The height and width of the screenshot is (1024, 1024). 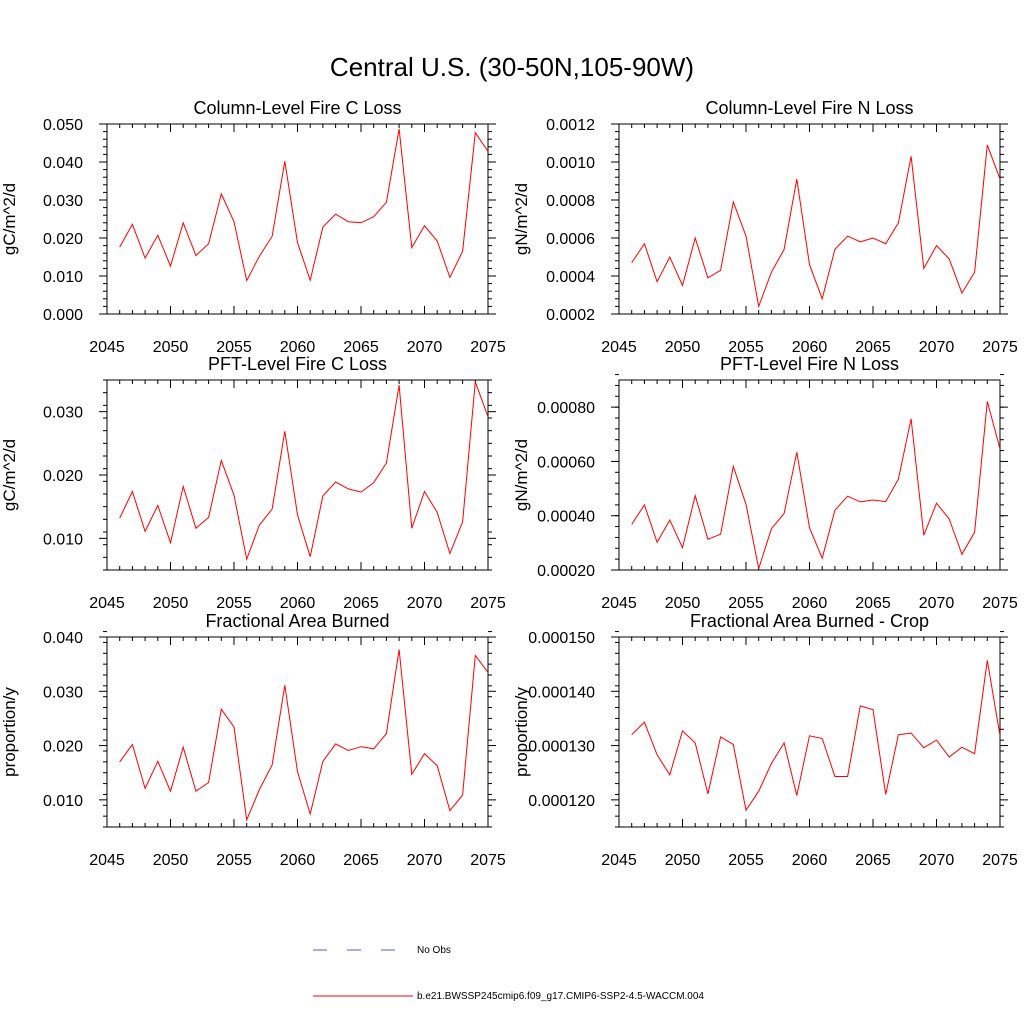 What do you see at coordinates (809, 108) in the screenshot?
I see `panel-title: Column-Level Fire N Loss` at bounding box center [809, 108].